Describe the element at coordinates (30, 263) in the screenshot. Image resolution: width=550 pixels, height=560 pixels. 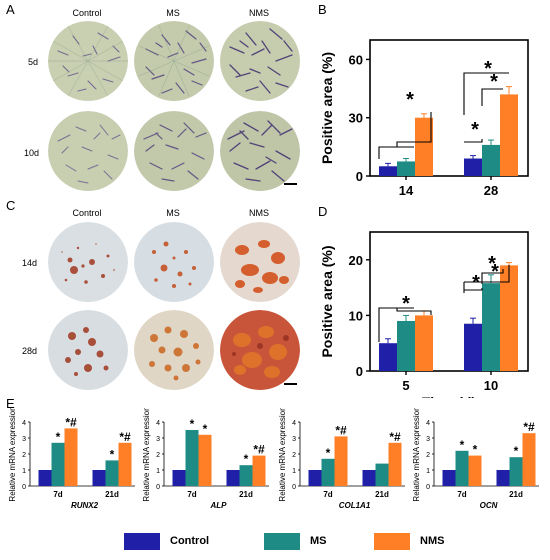
I see `panel-c-row-label: 14d` at that location.